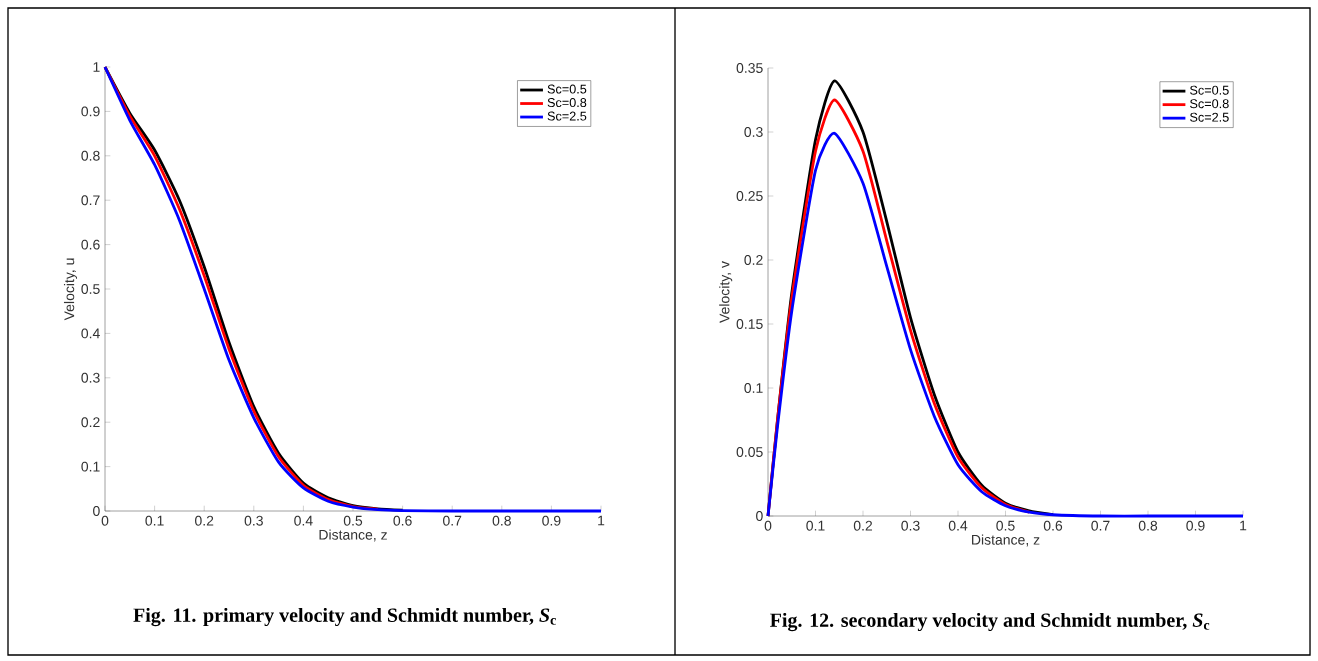 The image size is (1318, 661). What do you see at coordinates (90, 200) in the screenshot?
I see `y-tick-label: 0.7` at bounding box center [90, 200].